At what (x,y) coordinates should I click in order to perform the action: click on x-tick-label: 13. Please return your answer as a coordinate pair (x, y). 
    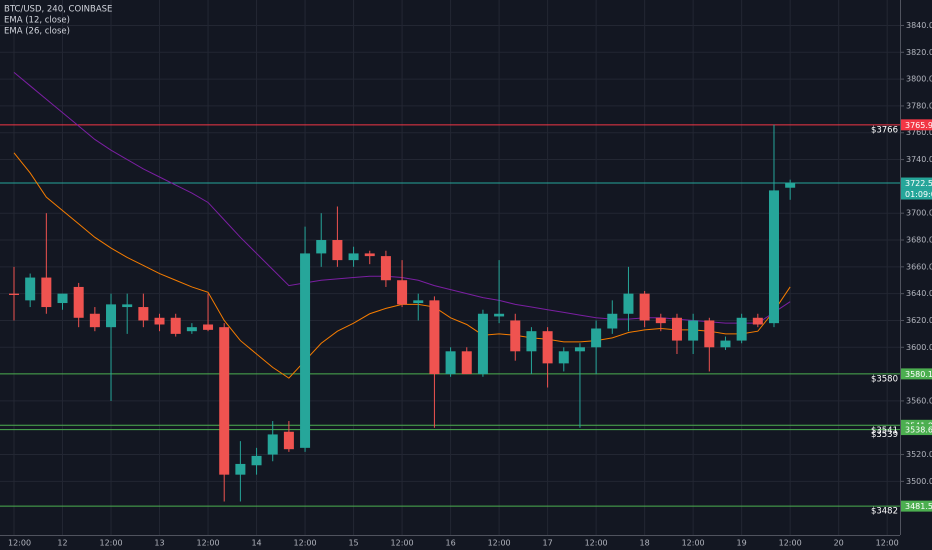
    Looking at the image, I should click on (159, 543).